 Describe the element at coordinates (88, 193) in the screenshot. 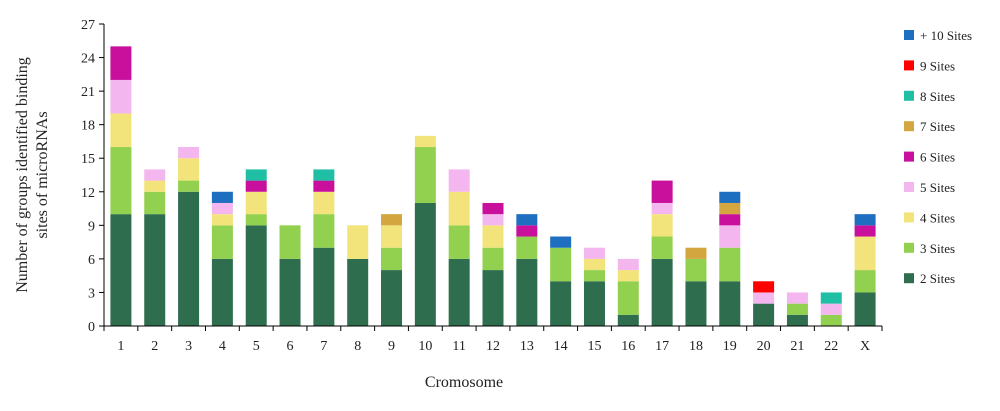

I see `y-tick-label: 12` at that location.